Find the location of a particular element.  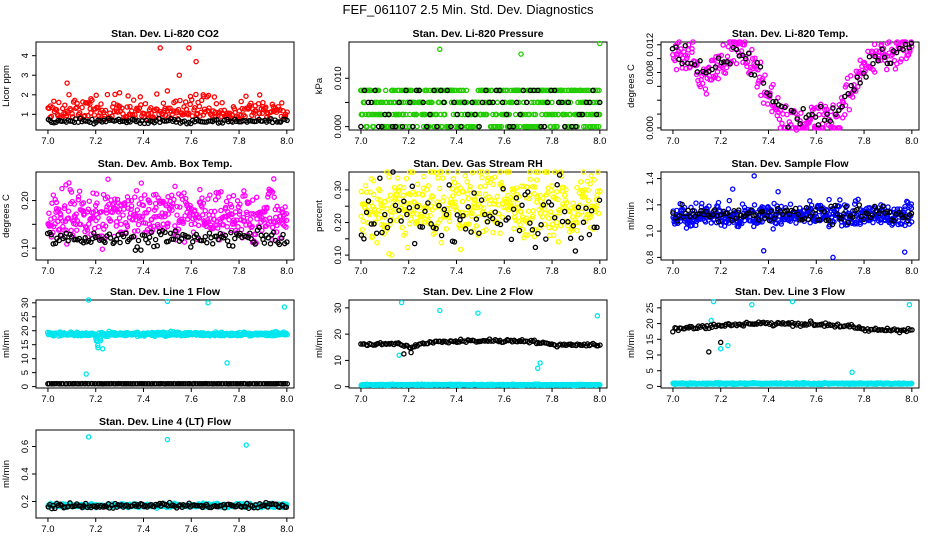

series-all is located at coordinates (480, 85).